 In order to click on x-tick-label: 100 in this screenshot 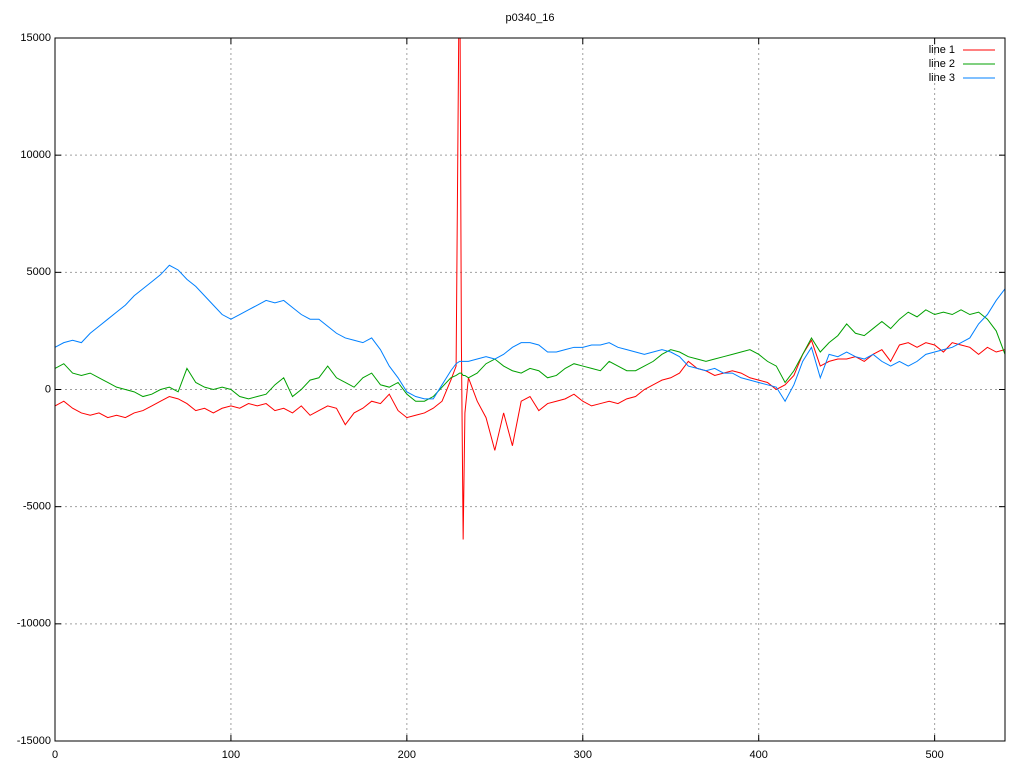, I will do `click(231, 755)`.